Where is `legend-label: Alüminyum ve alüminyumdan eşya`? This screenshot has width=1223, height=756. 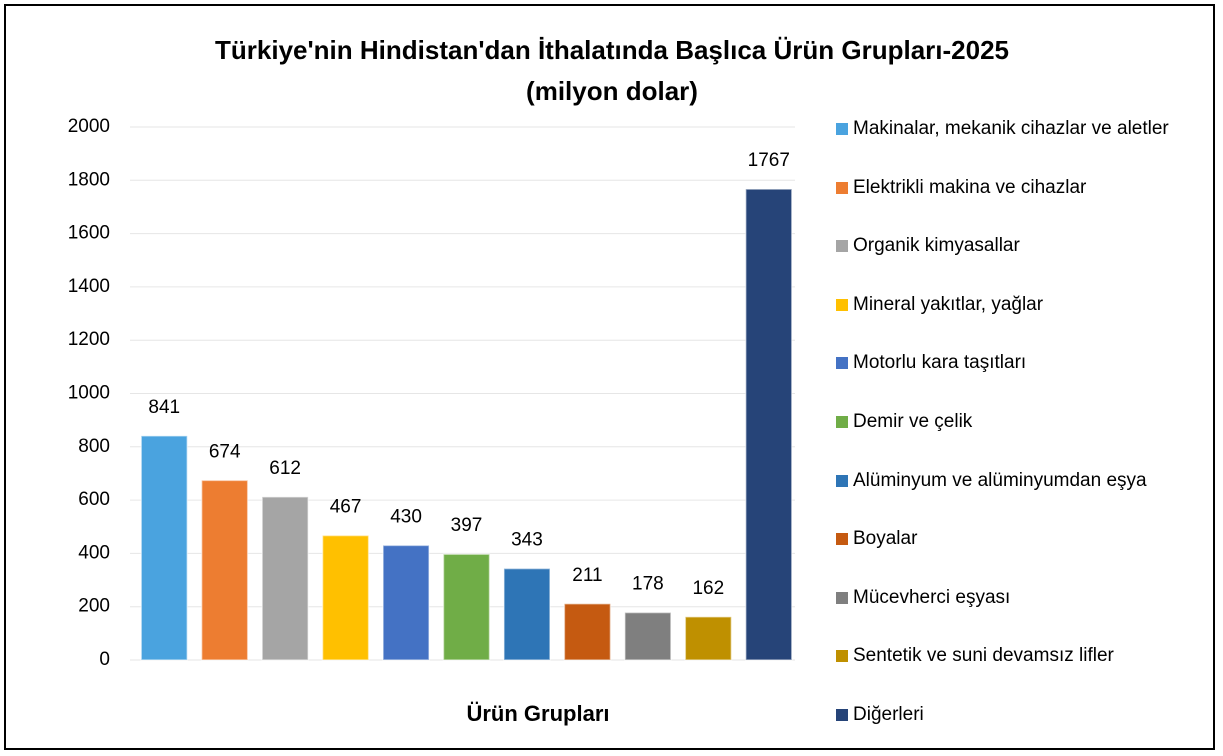 legend-label: Alüminyum ve alüminyumdan eşya is located at coordinates (1000, 480).